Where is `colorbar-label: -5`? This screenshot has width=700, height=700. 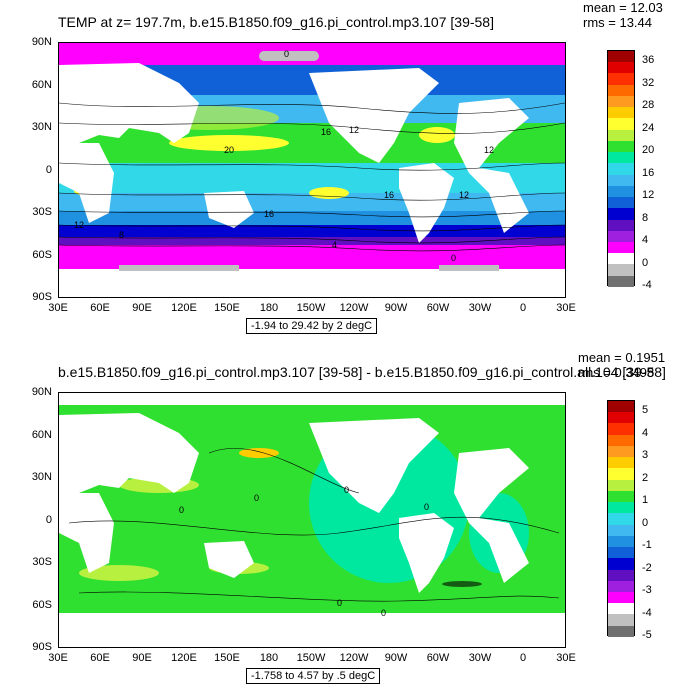 colorbar-label: -5 is located at coordinates (647, 635).